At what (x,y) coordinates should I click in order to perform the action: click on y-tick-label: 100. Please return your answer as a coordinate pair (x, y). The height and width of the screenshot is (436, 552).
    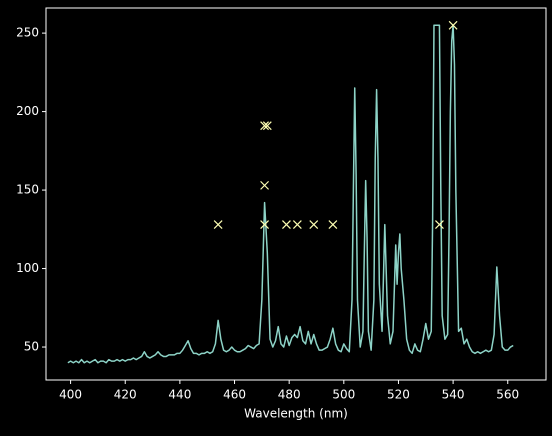
    Looking at the image, I should click on (27, 268).